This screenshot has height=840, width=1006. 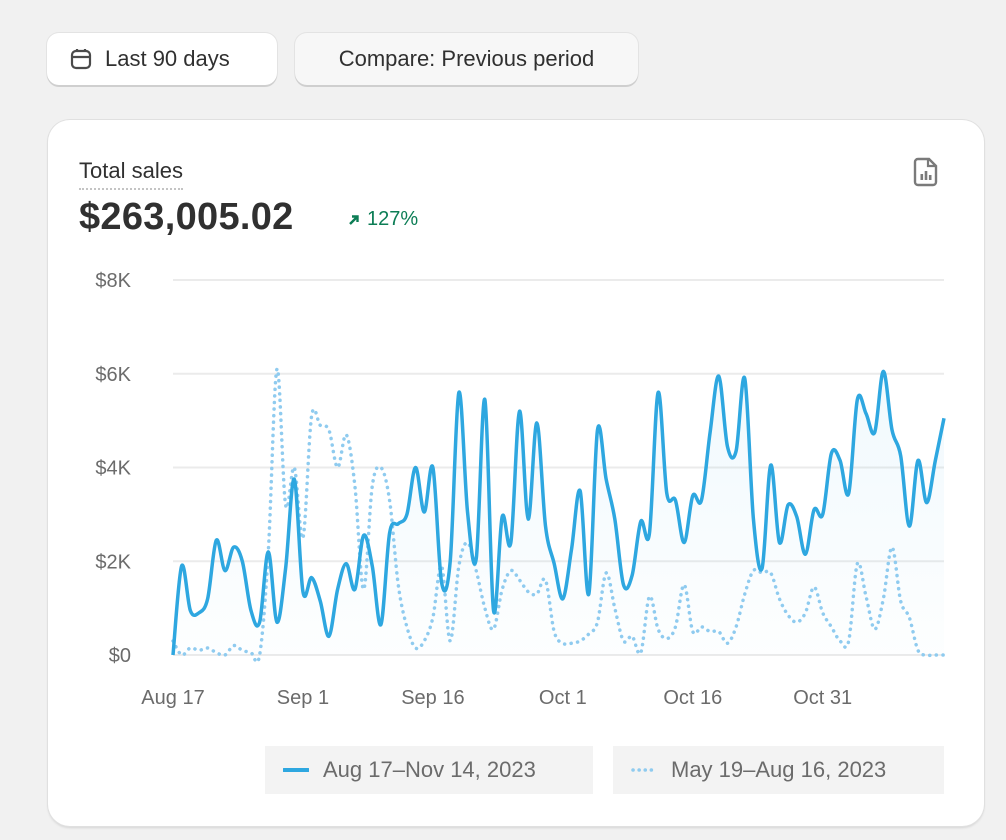 I want to click on legend-item-previous: May 19–Aug 16, 2023, so click(x=778, y=770).